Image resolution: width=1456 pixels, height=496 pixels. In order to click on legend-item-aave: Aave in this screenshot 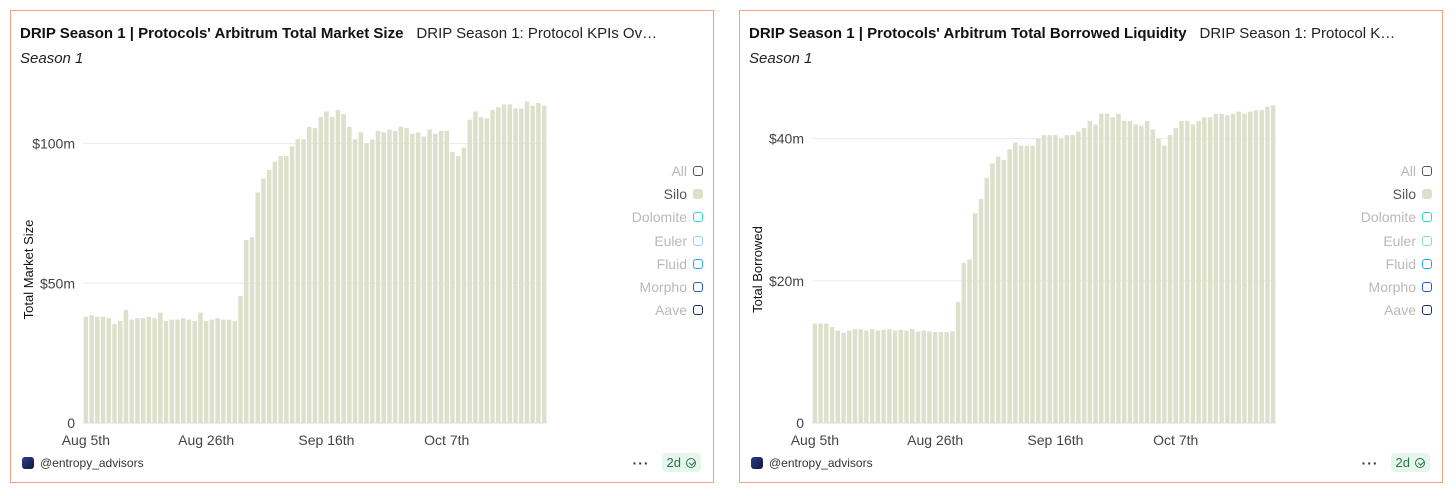, I will do `click(1362, 310)`.